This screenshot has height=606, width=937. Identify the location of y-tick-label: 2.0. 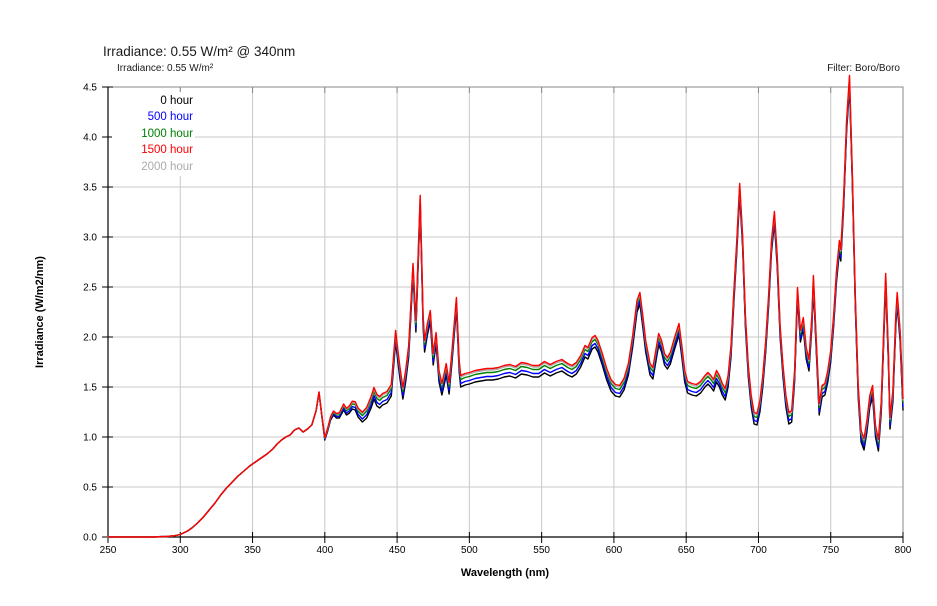
(90, 338).